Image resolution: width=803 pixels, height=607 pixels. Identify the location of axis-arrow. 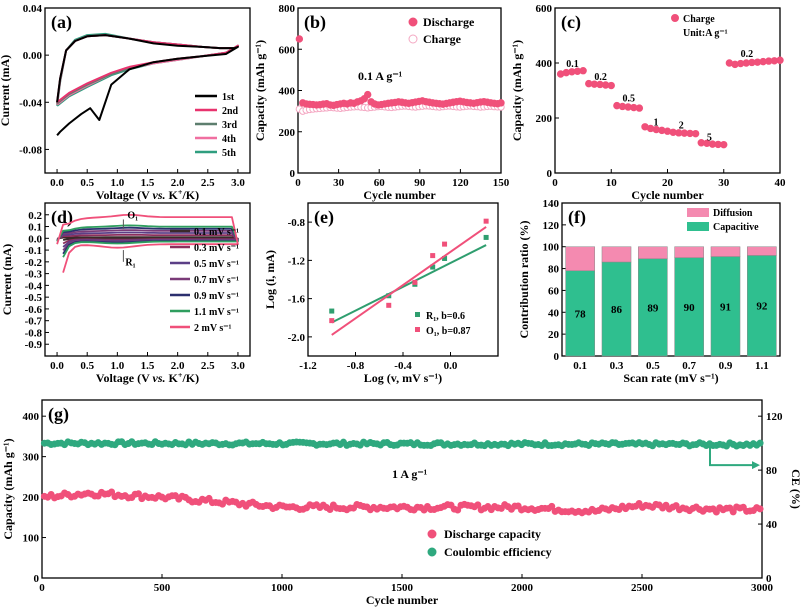
(731, 455).